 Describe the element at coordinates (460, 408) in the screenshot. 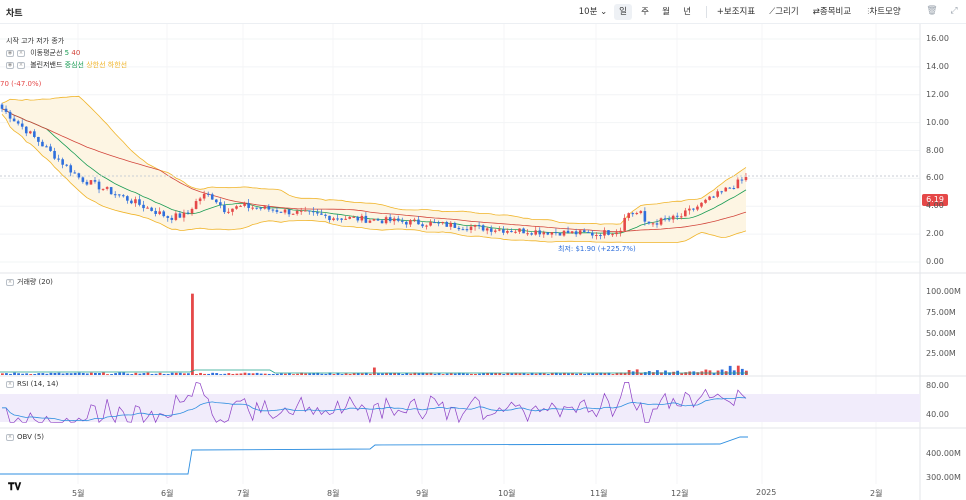

I see `rsi-band` at that location.